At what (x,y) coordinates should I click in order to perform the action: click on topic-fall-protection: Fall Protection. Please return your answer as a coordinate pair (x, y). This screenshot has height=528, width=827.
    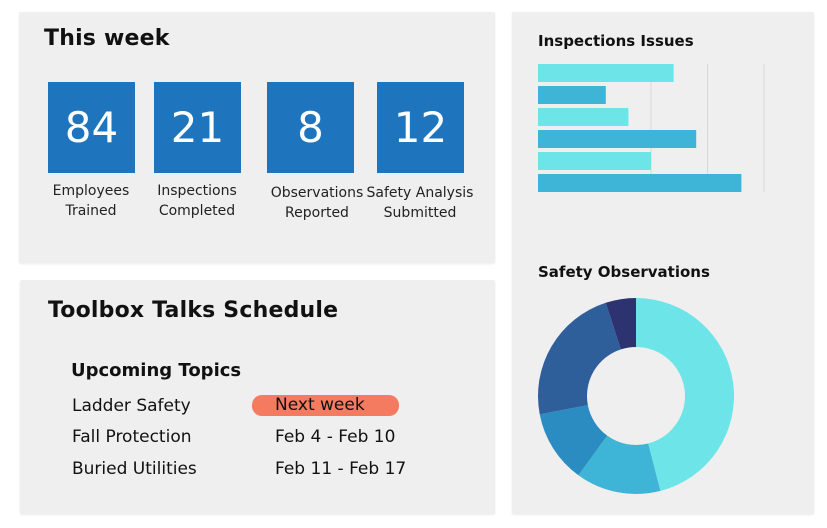
    Looking at the image, I should click on (132, 437).